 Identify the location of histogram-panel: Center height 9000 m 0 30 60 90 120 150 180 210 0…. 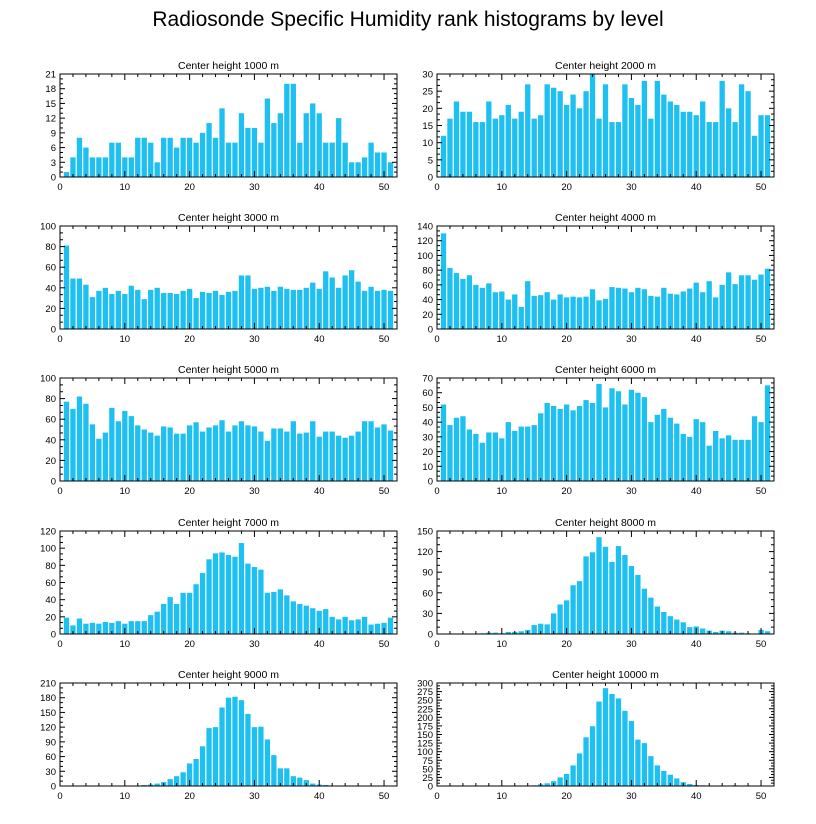
(219, 735).